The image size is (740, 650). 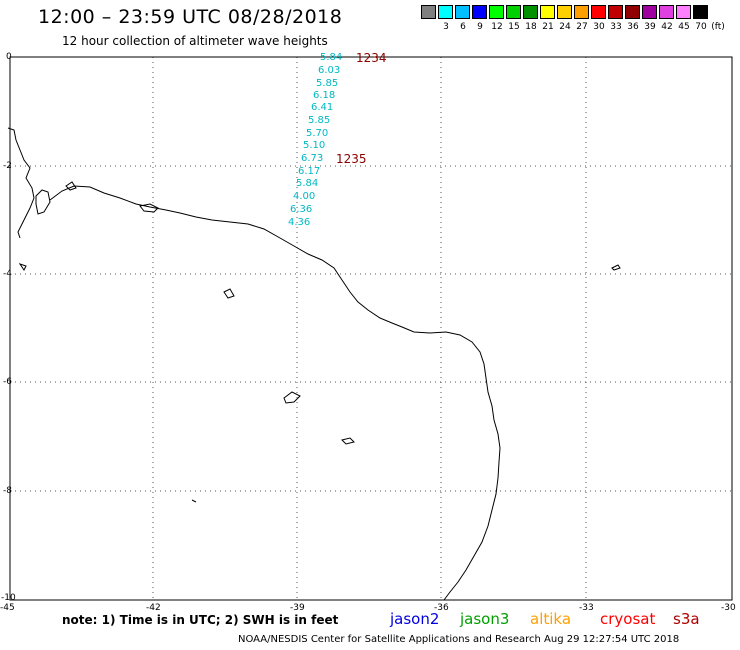 I want to click on satellite-label-jason2: jason2, so click(x=415, y=619).